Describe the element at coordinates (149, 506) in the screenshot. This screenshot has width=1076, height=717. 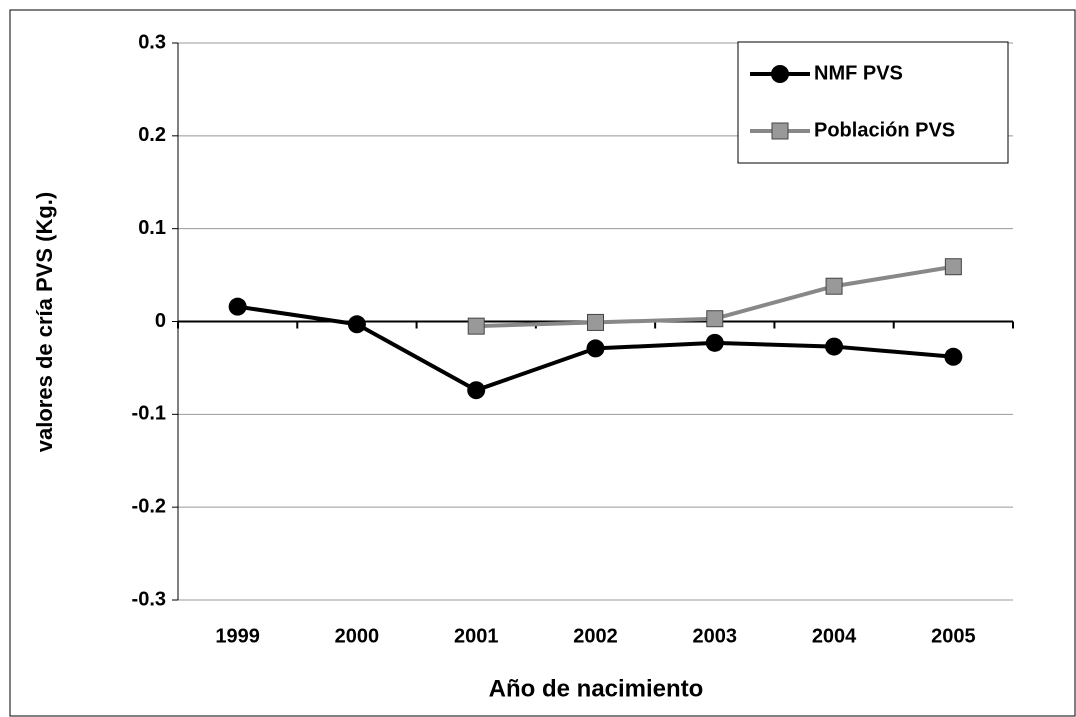
I see `y-tick-label: -0.2` at that location.